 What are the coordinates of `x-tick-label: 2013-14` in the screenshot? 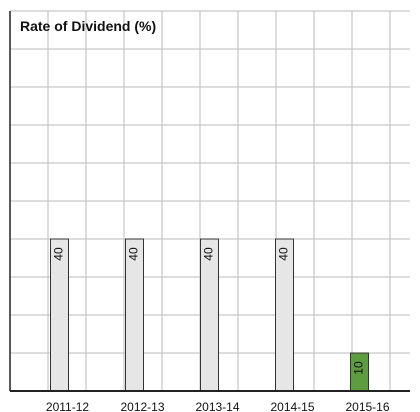 It's located at (217, 406).